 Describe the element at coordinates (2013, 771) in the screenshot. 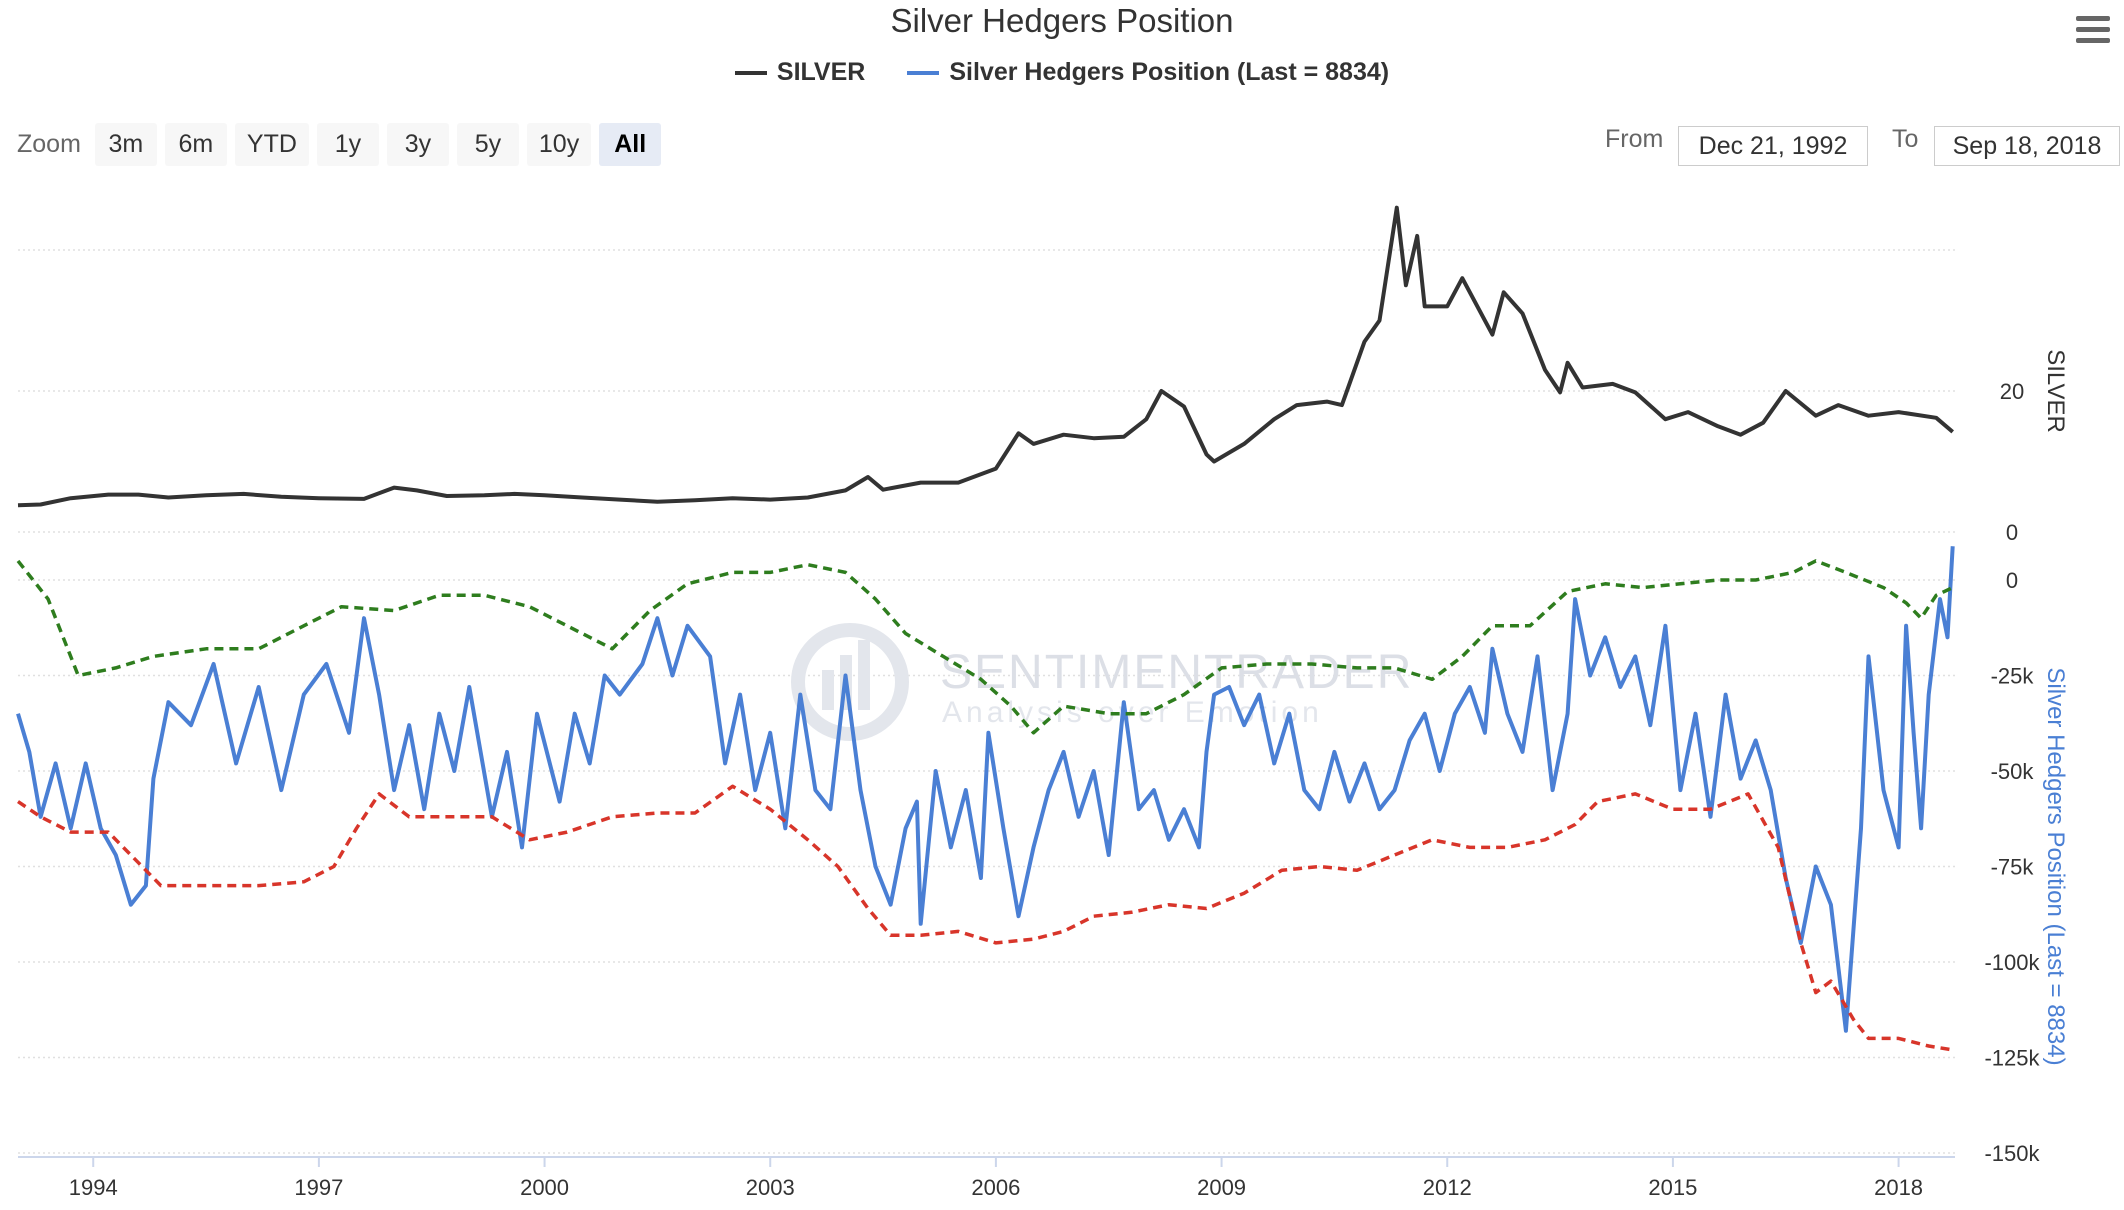

I see `y-tick-label: -50k` at that location.